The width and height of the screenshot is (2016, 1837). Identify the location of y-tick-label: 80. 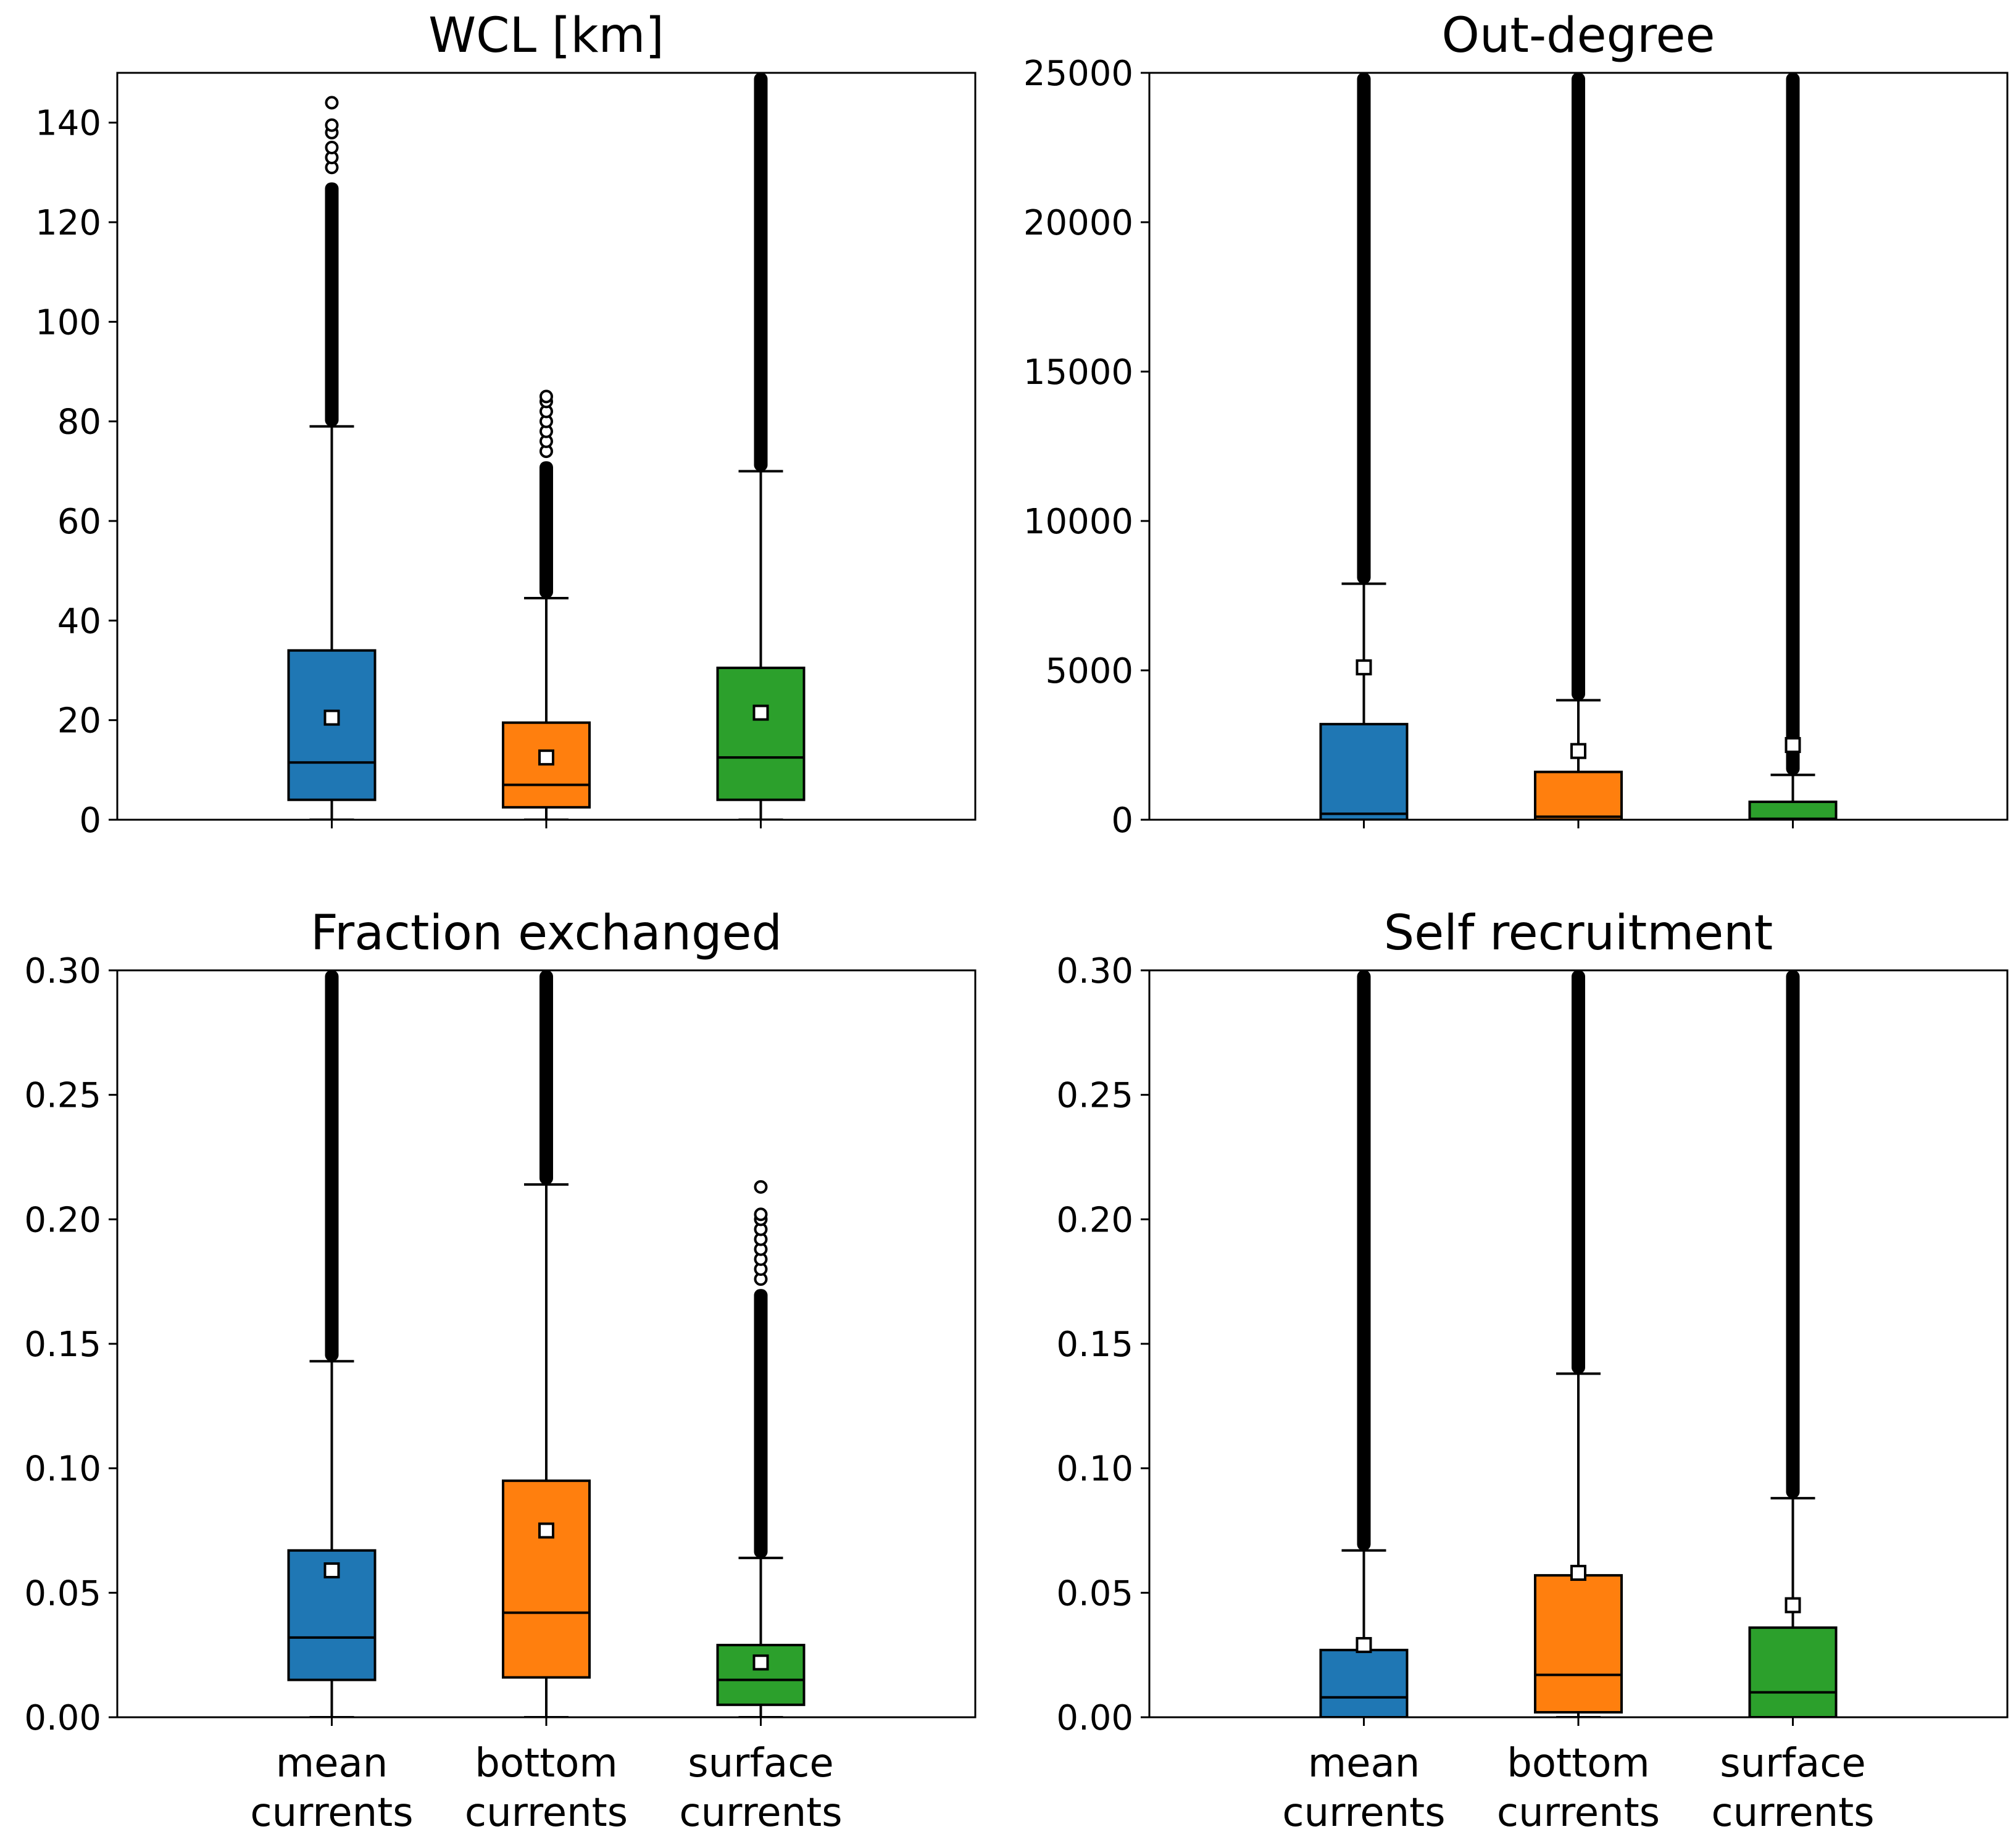
(79, 423).